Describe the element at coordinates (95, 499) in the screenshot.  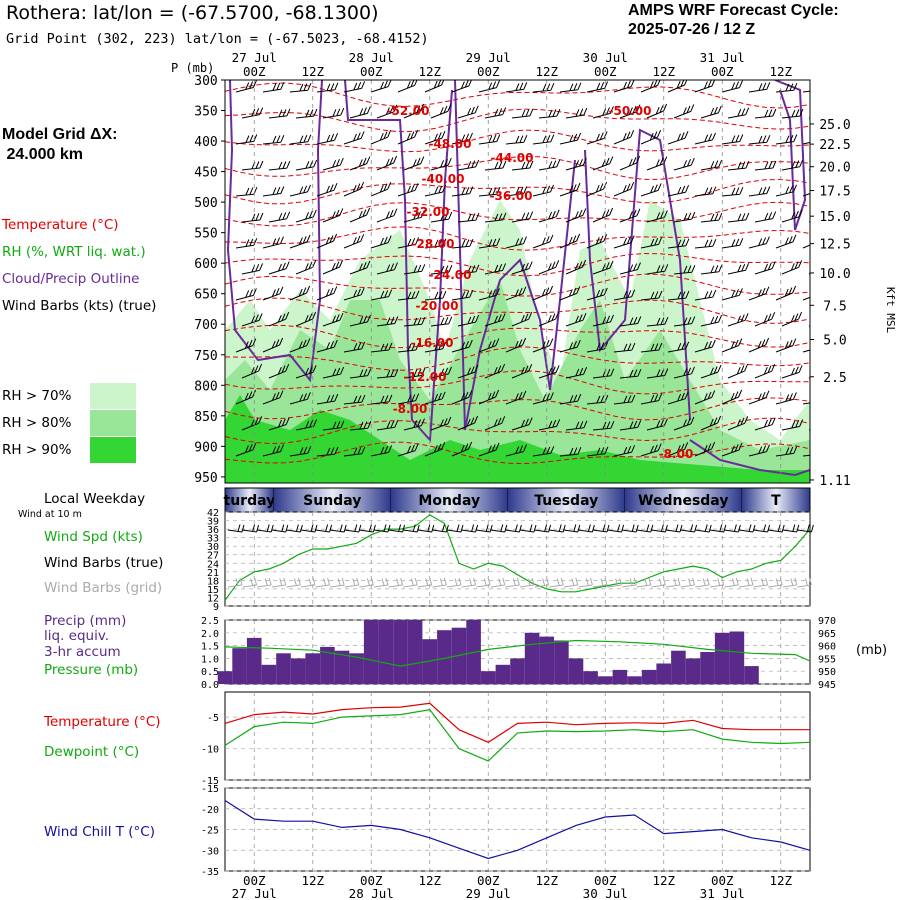
I see `local-weekday-label: Local Weekday` at that location.